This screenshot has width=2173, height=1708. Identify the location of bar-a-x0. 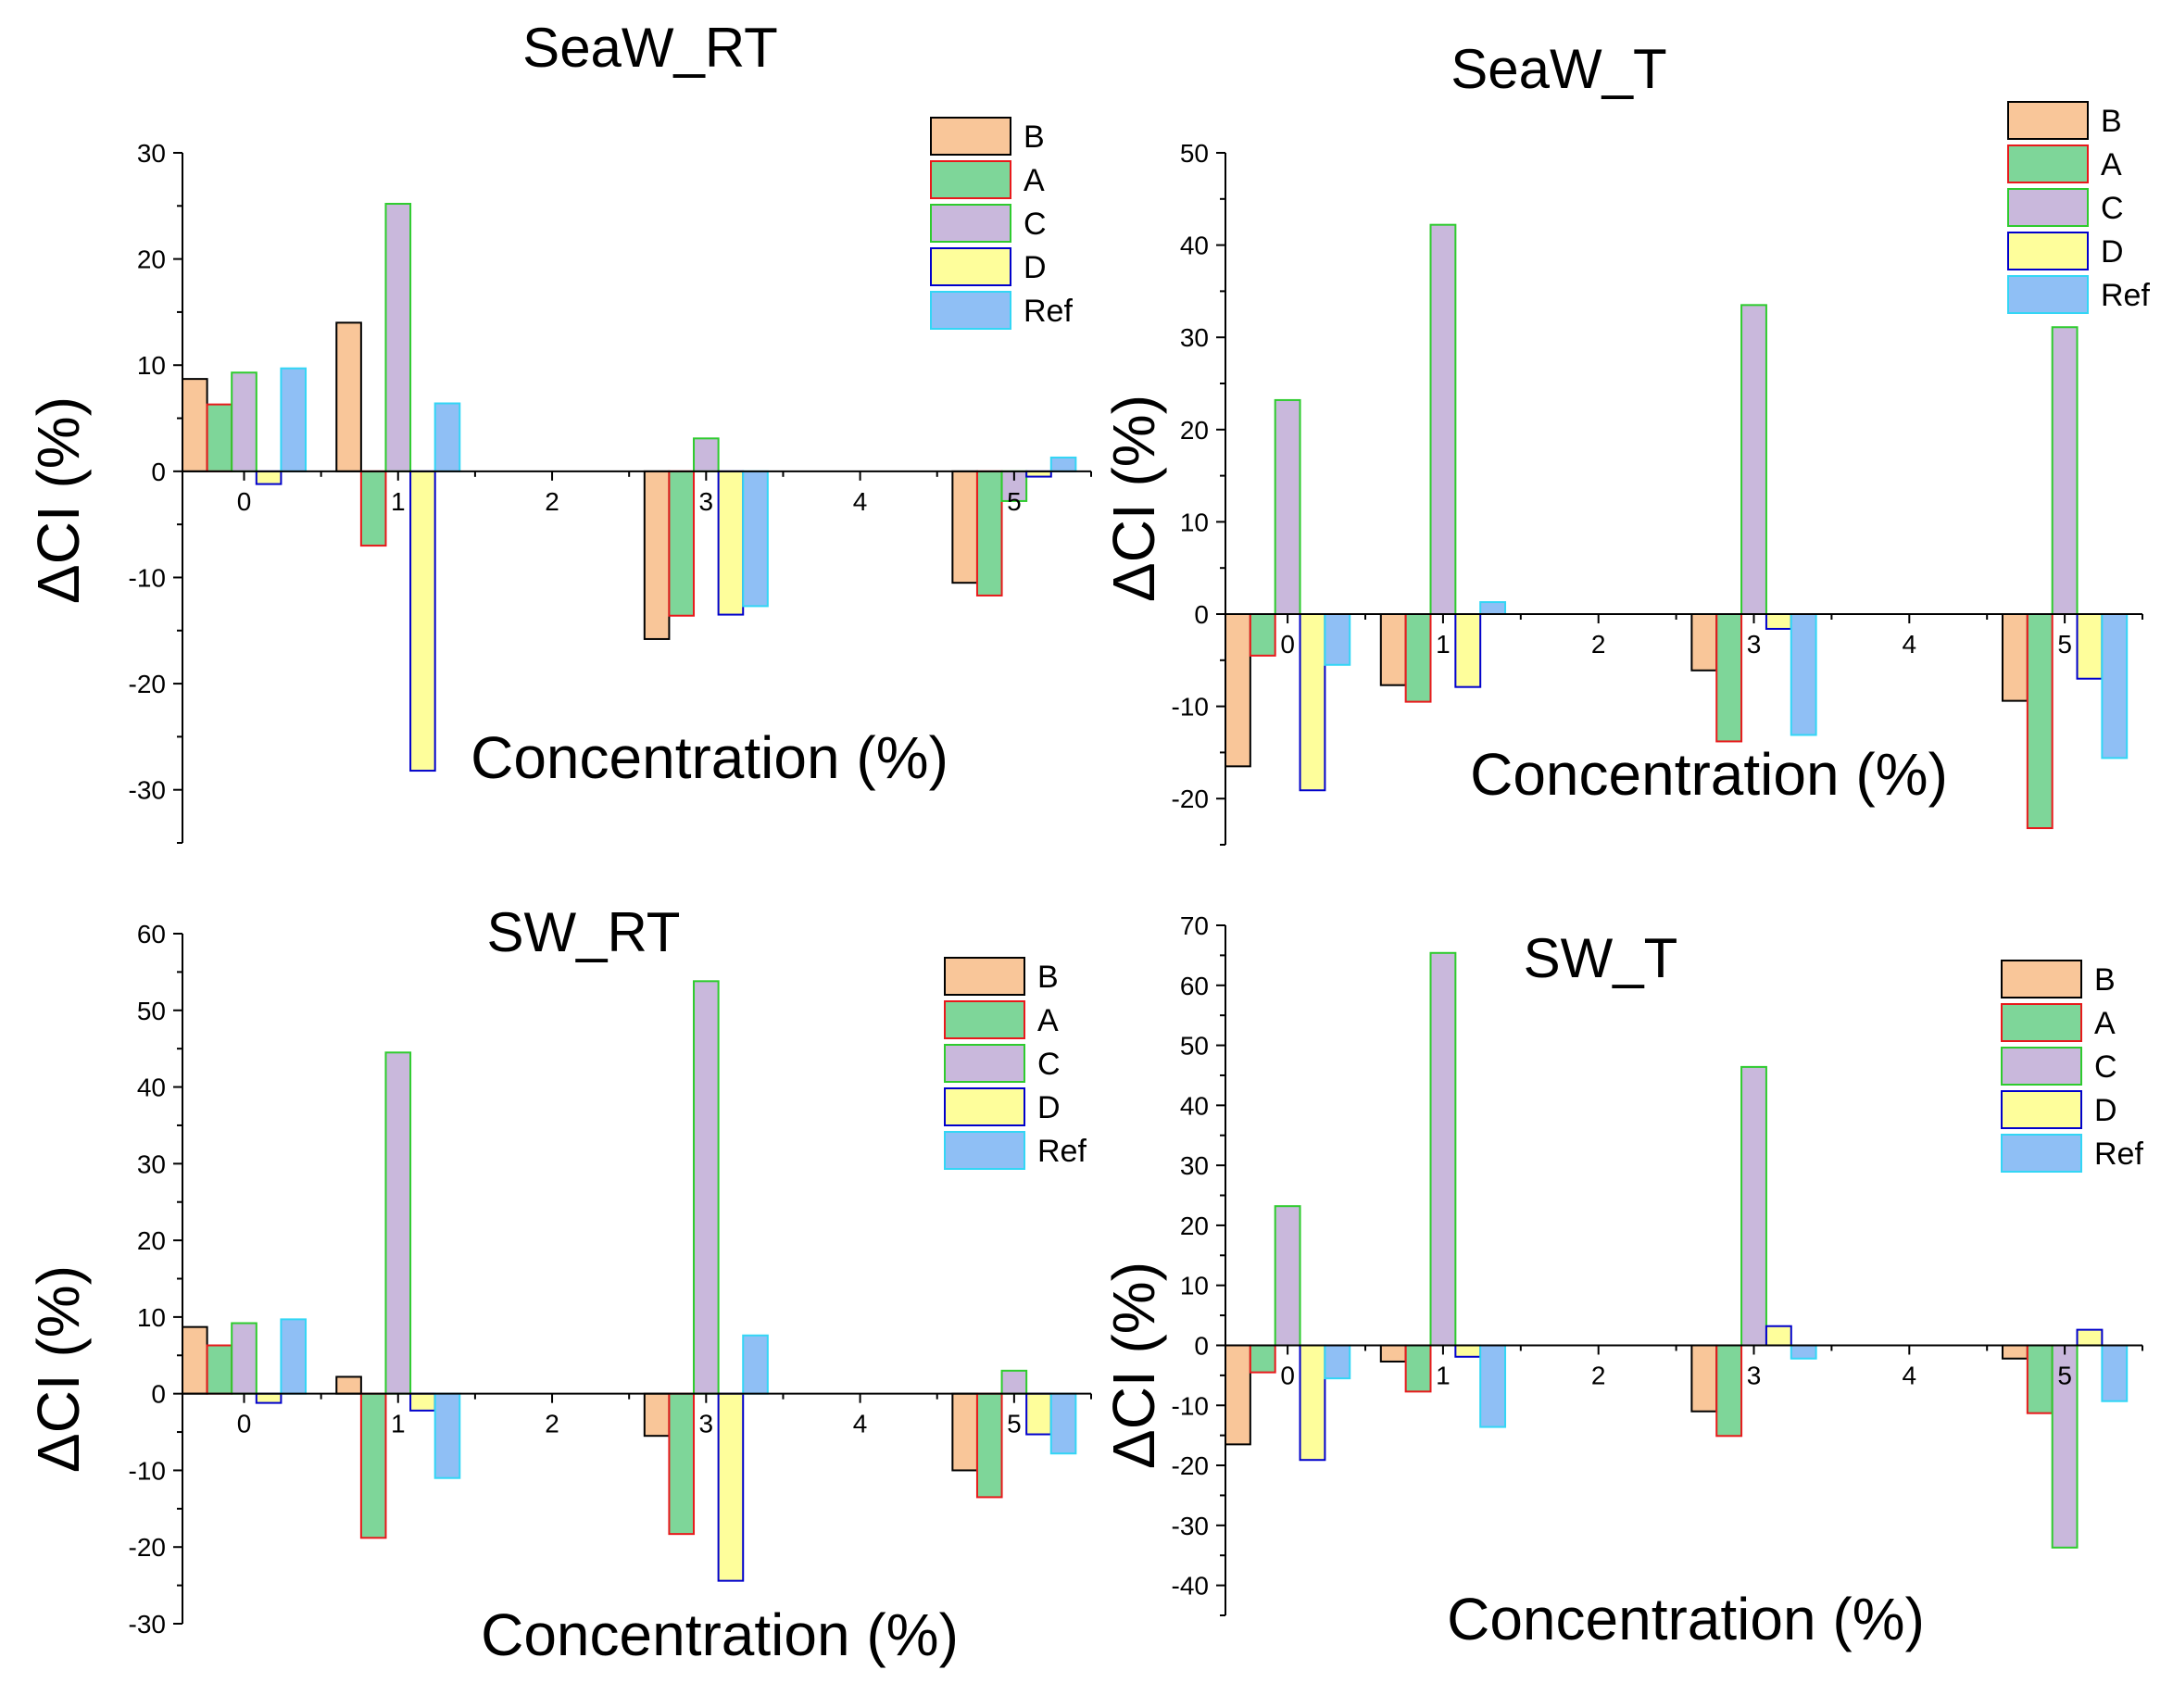
(1263, 635).